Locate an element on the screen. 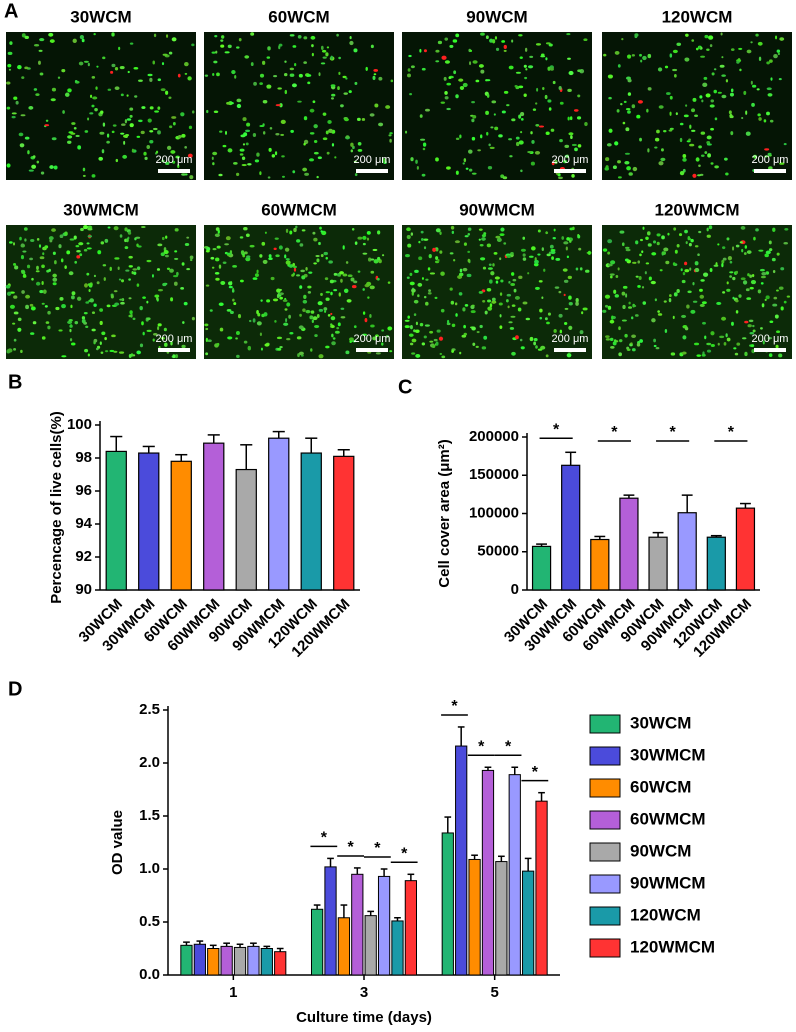  scale-bar is located at coordinates (570, 350).